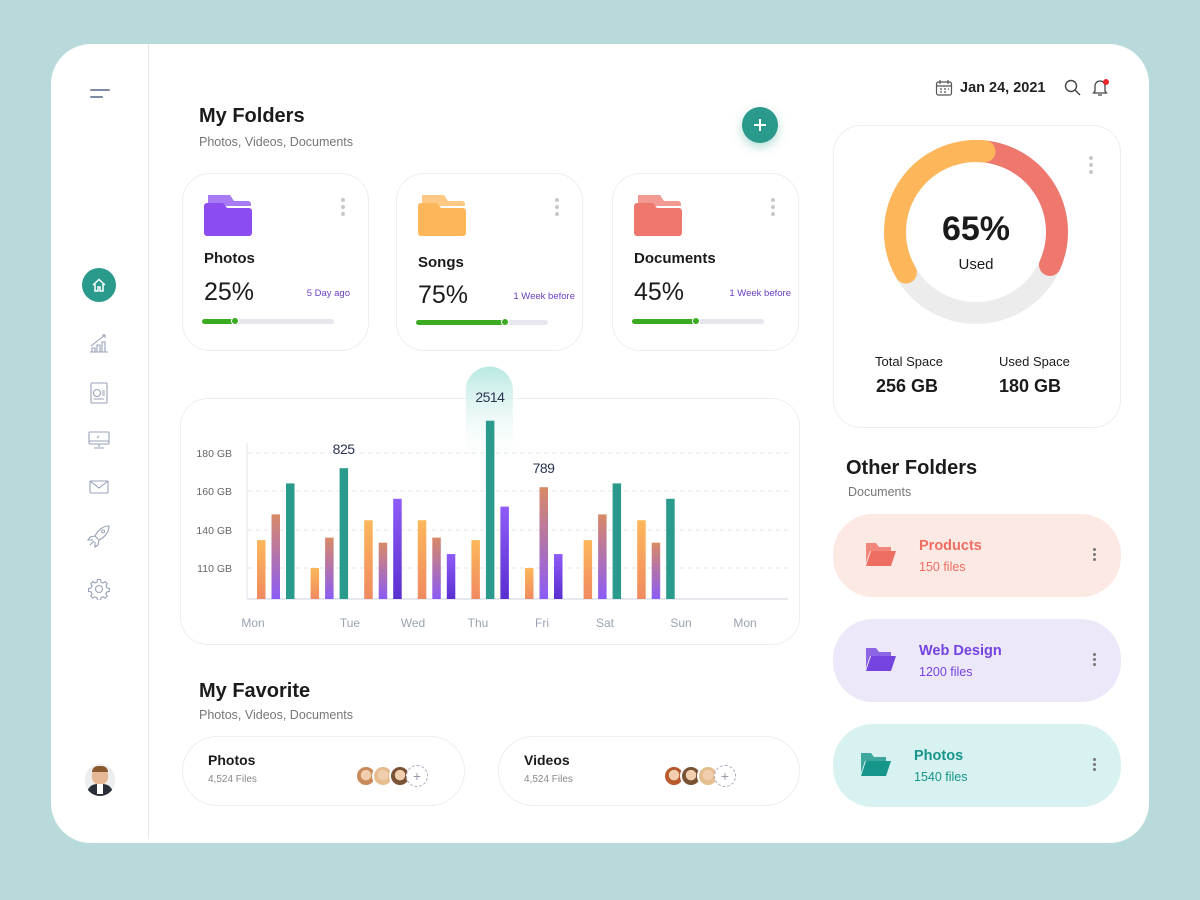 This screenshot has width=1200, height=900. I want to click on storage-more-icon, so click(1091, 165).